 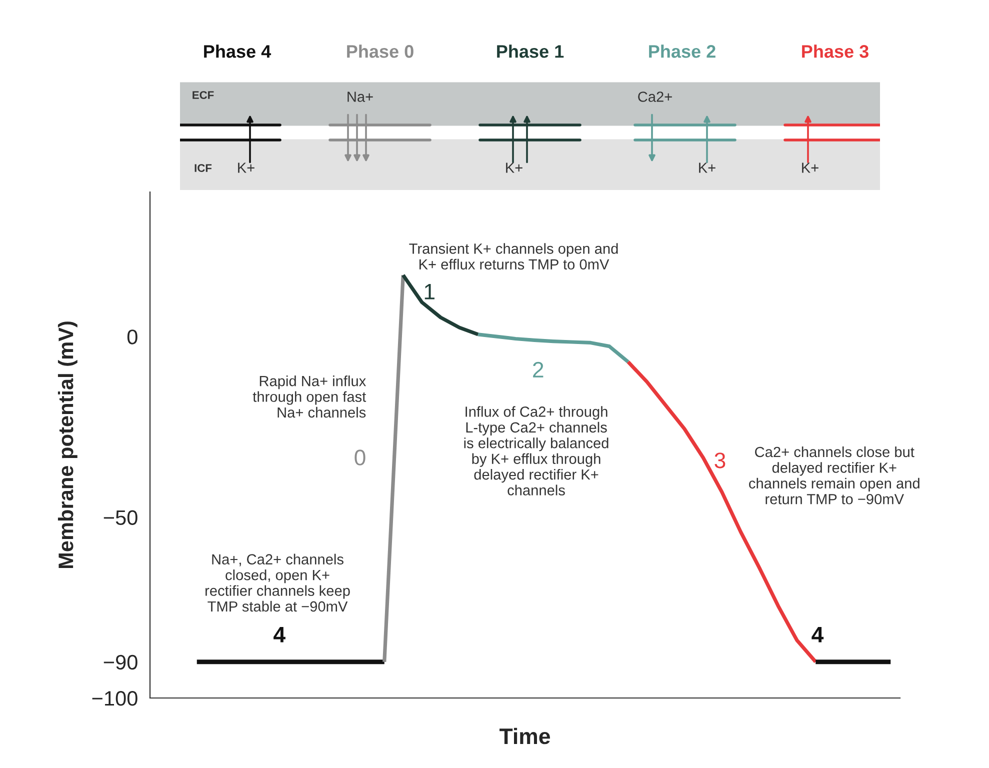 What do you see at coordinates (238, 51) in the screenshot?
I see `text: Phase 4` at bounding box center [238, 51].